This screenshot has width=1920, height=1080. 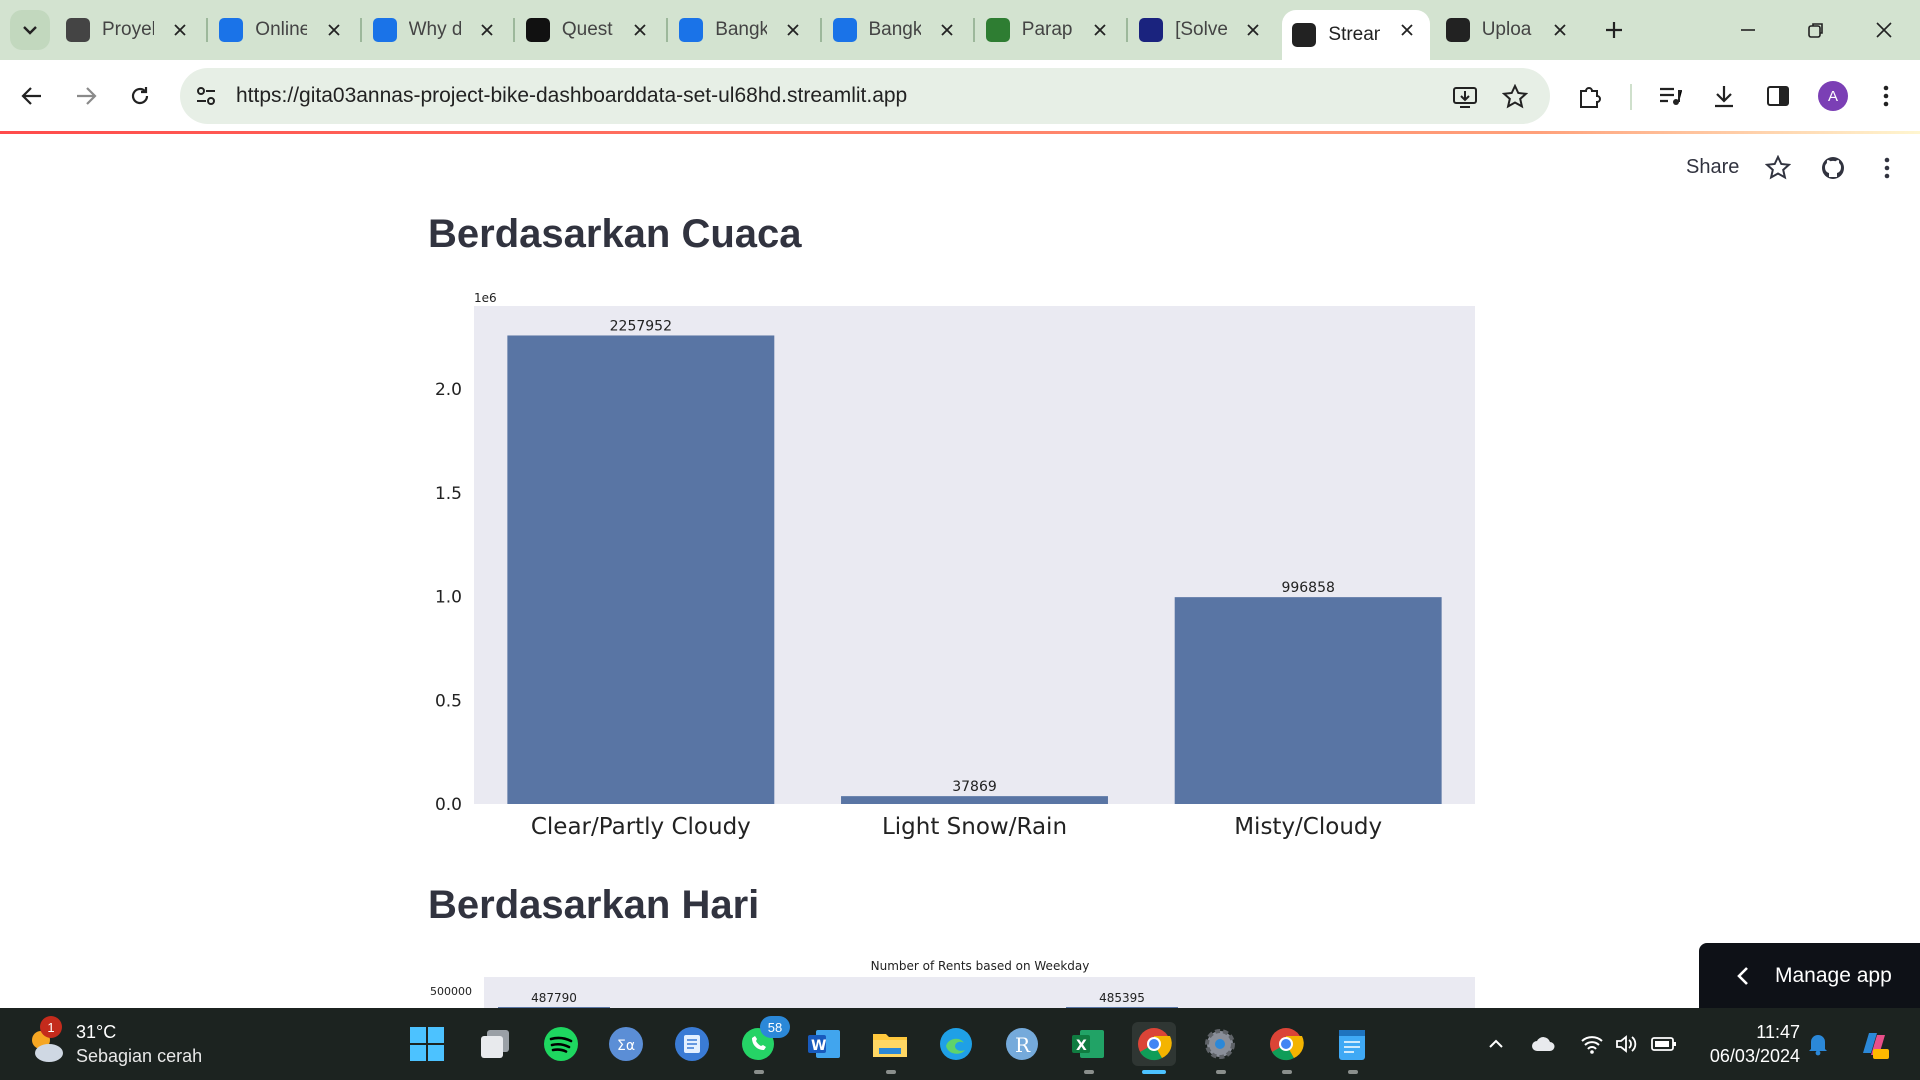 I want to click on back-button, so click(x=32, y=96).